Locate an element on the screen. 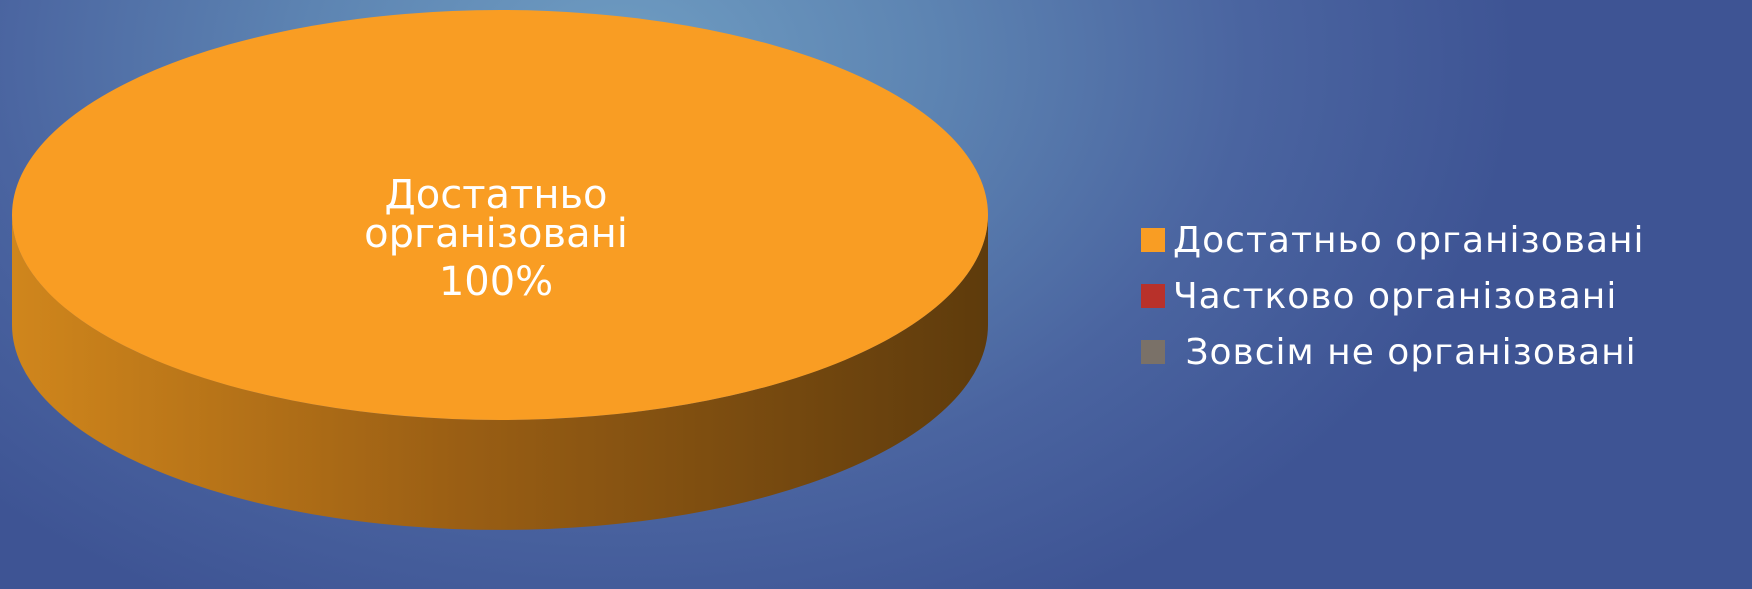 Image resolution: width=1752 pixels, height=589 pixels. legend-item-sufficient: Достатньо організовані is located at coordinates (1441, 240).